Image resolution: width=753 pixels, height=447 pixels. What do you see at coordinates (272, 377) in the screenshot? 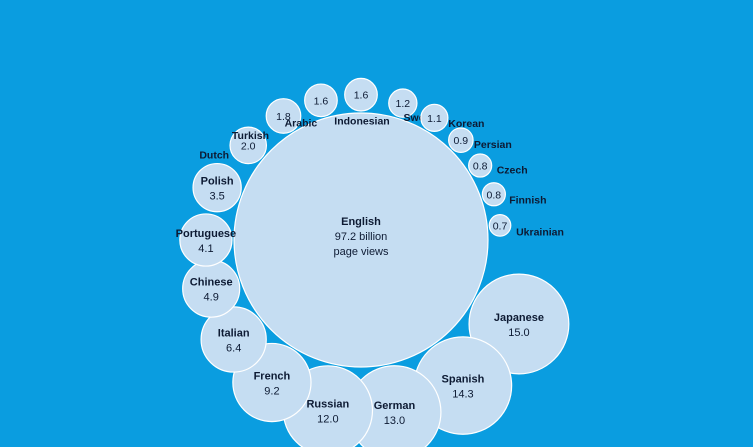
I see `french-label: French` at bounding box center [272, 377].